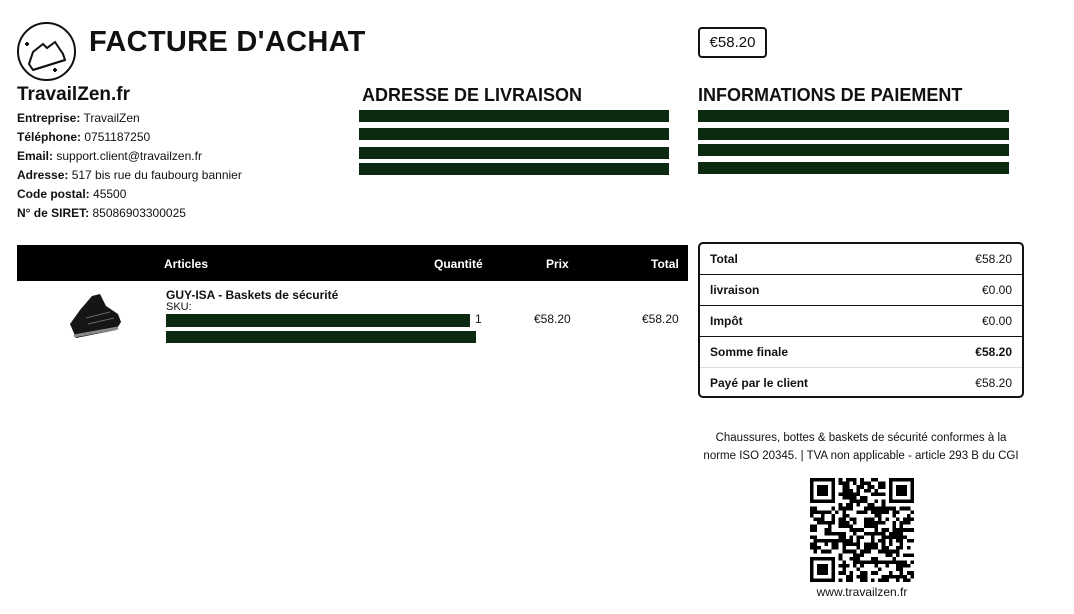  What do you see at coordinates (73, 94) in the screenshot?
I see `company-name: TravailZen.fr` at bounding box center [73, 94].